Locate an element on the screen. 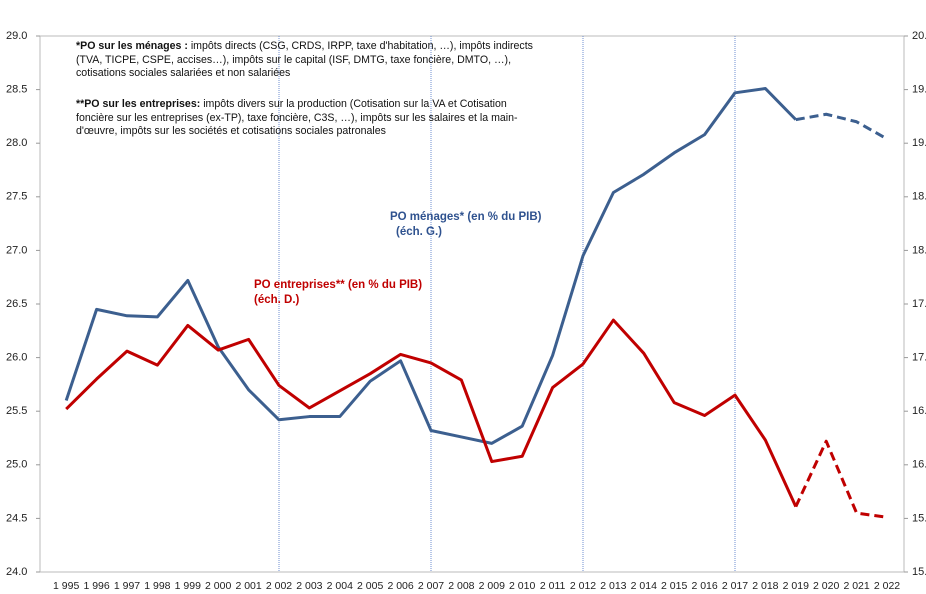 The width and height of the screenshot is (926, 594). annotation: PO ménages* (en % du PIB) (éch. G.) is located at coordinates (465, 225).